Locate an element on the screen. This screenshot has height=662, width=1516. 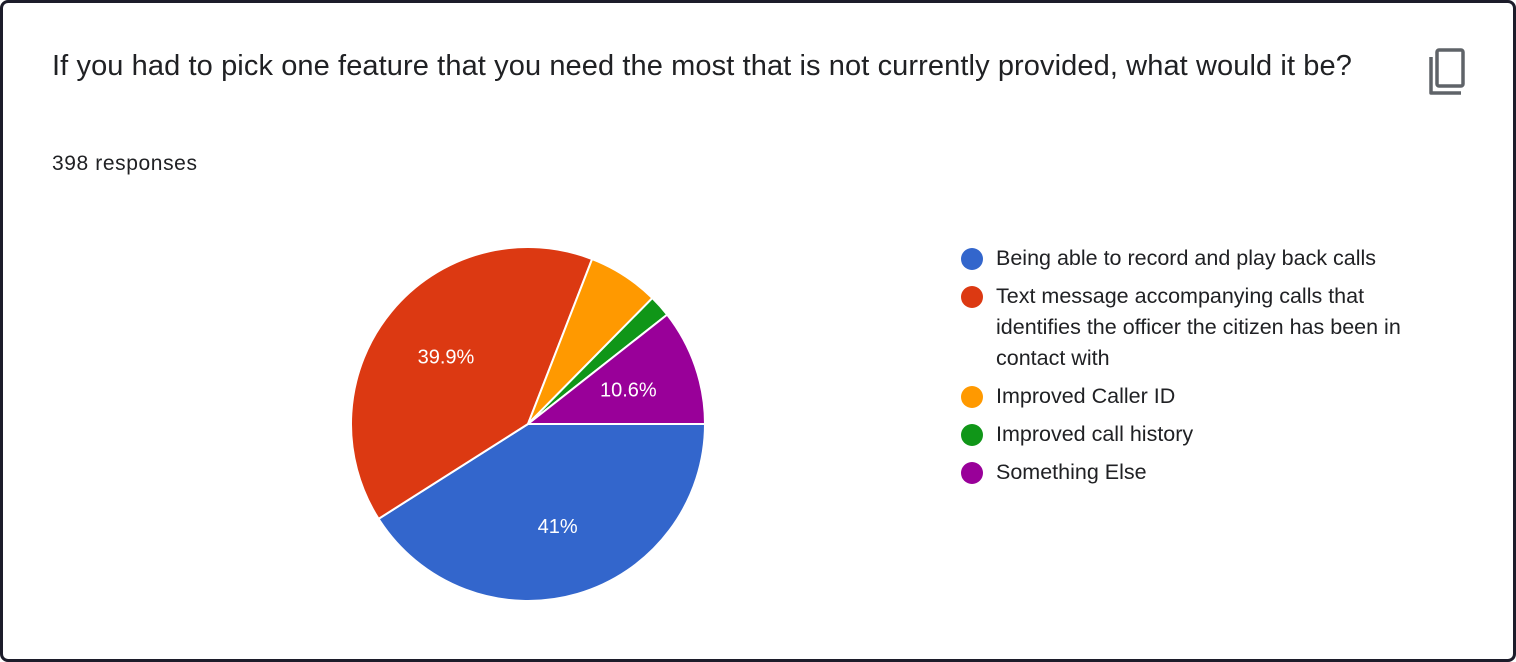
copy-chart-button is located at coordinates (1445, 71).